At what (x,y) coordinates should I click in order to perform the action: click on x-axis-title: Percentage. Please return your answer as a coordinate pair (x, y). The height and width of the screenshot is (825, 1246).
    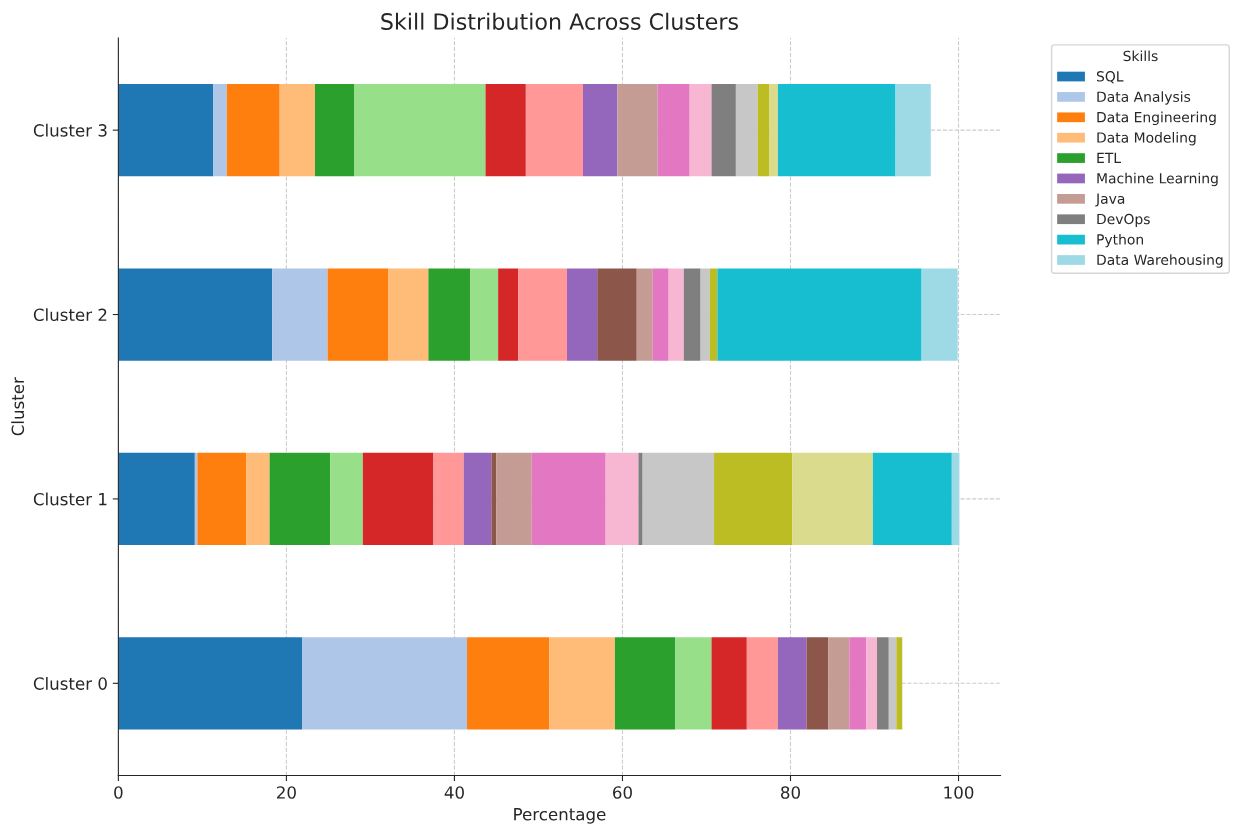
    Looking at the image, I should click on (560, 816).